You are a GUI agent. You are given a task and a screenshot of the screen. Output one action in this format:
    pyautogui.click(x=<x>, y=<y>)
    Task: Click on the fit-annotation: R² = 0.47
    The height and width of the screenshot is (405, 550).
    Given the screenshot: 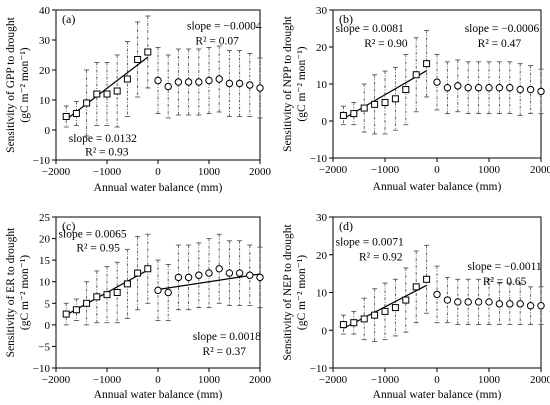 What is the action you would take?
    pyautogui.click(x=500, y=44)
    